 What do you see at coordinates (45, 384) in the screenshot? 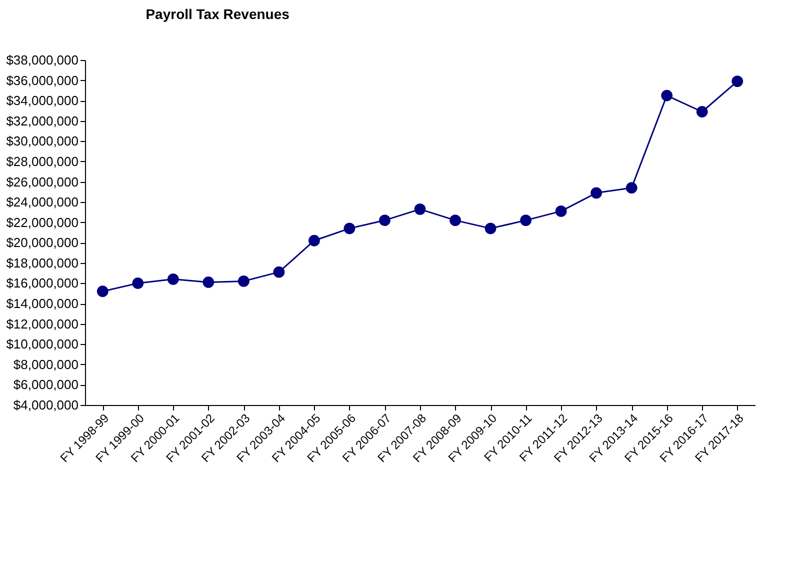
I see `y-tick-label: $6,000,000` at bounding box center [45, 384].